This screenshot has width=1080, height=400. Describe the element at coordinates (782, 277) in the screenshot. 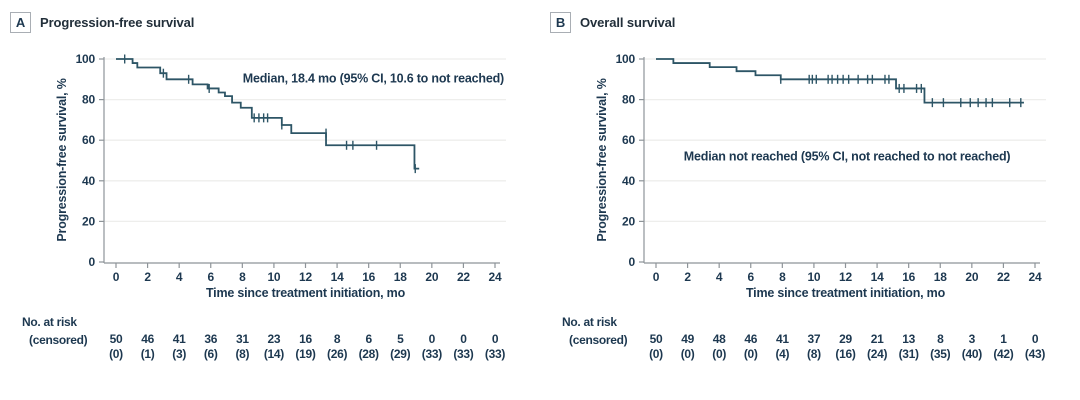

I see `x-tick-label: 8` at that location.